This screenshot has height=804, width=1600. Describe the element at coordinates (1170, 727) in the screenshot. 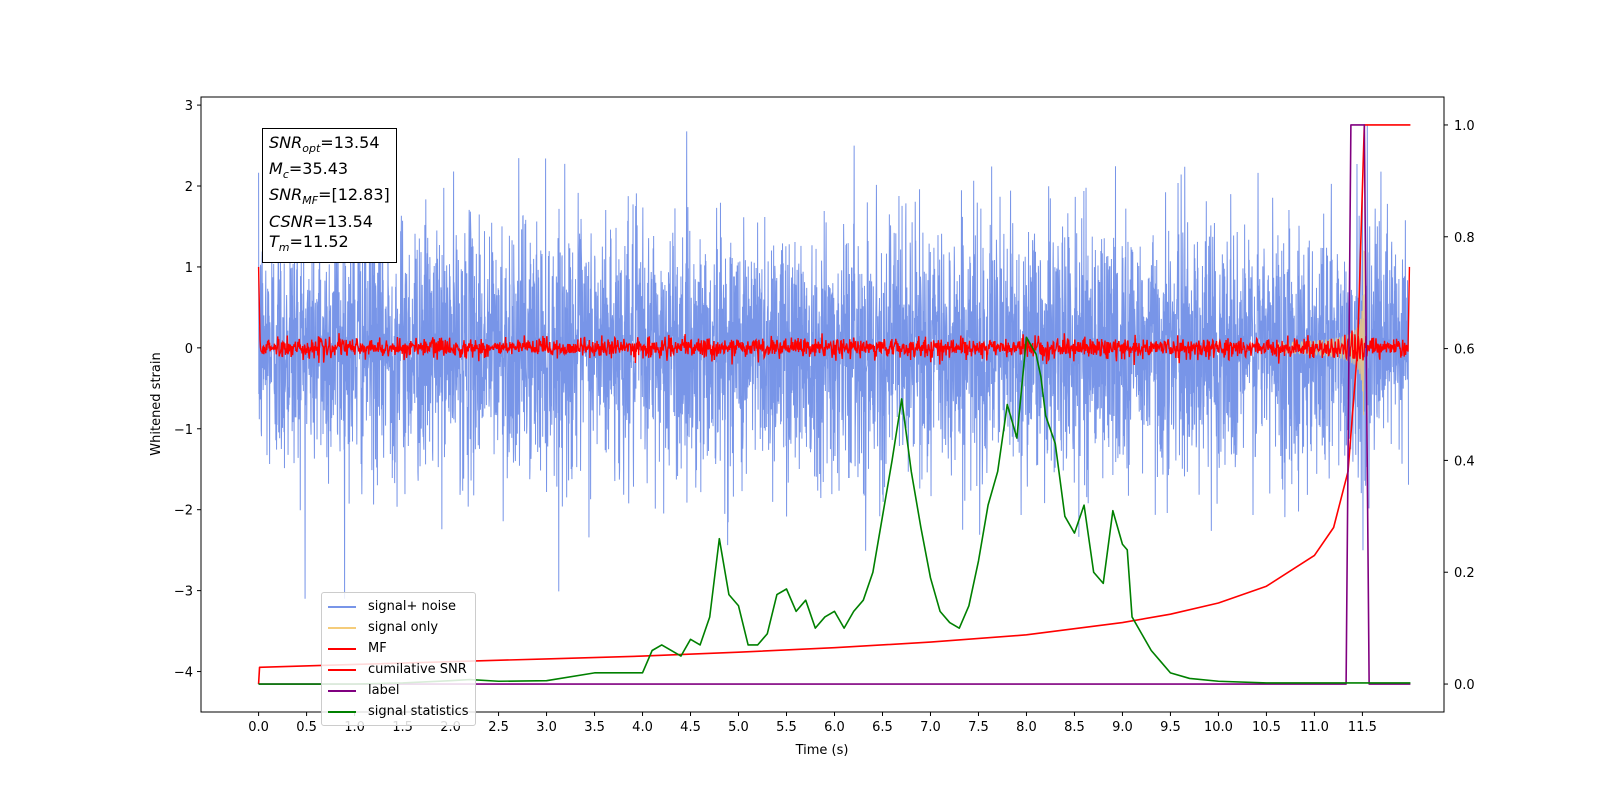

I see `x-tick-label: 9.5` at that location.